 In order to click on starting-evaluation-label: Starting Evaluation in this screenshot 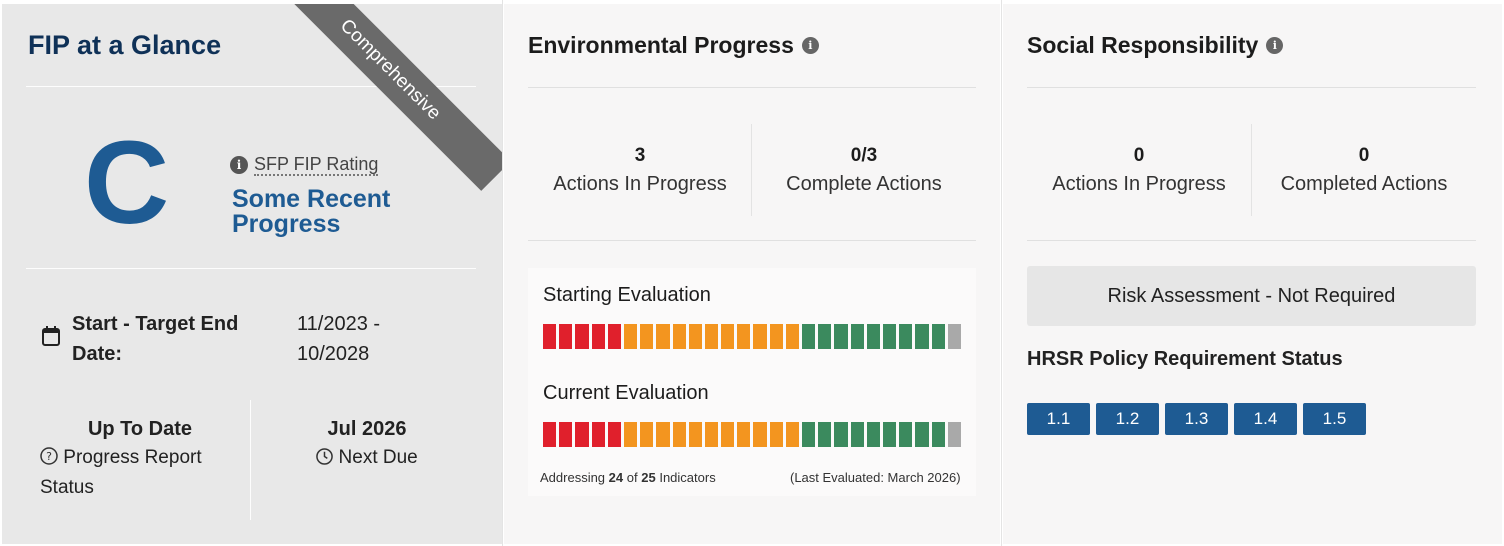, I will do `click(627, 295)`.